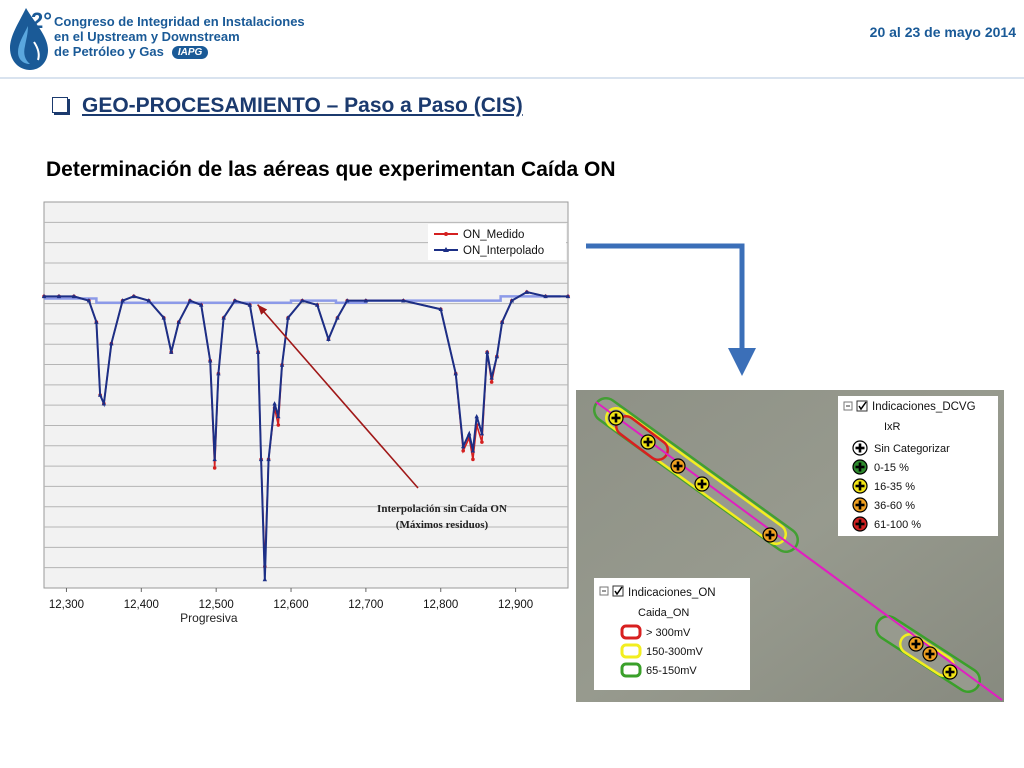  Describe the element at coordinates (262, 309) in the screenshot. I see `annotation-arrowhead` at that location.